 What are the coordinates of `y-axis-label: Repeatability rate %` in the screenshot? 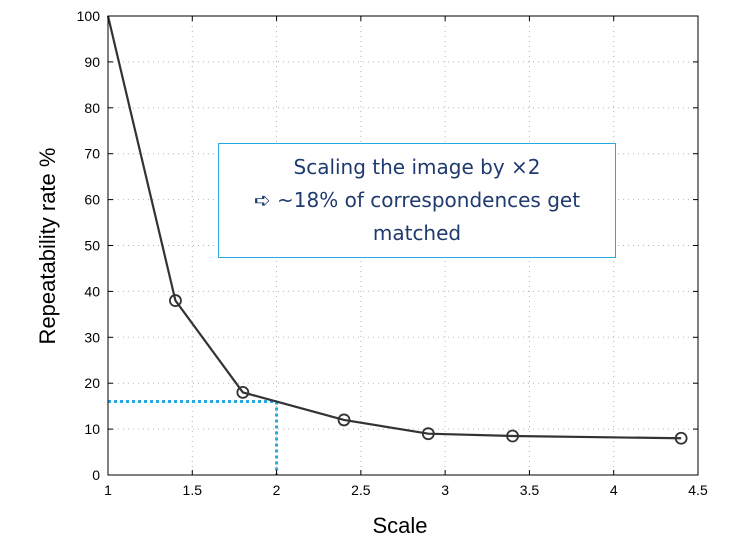 It's located at (47, 246).